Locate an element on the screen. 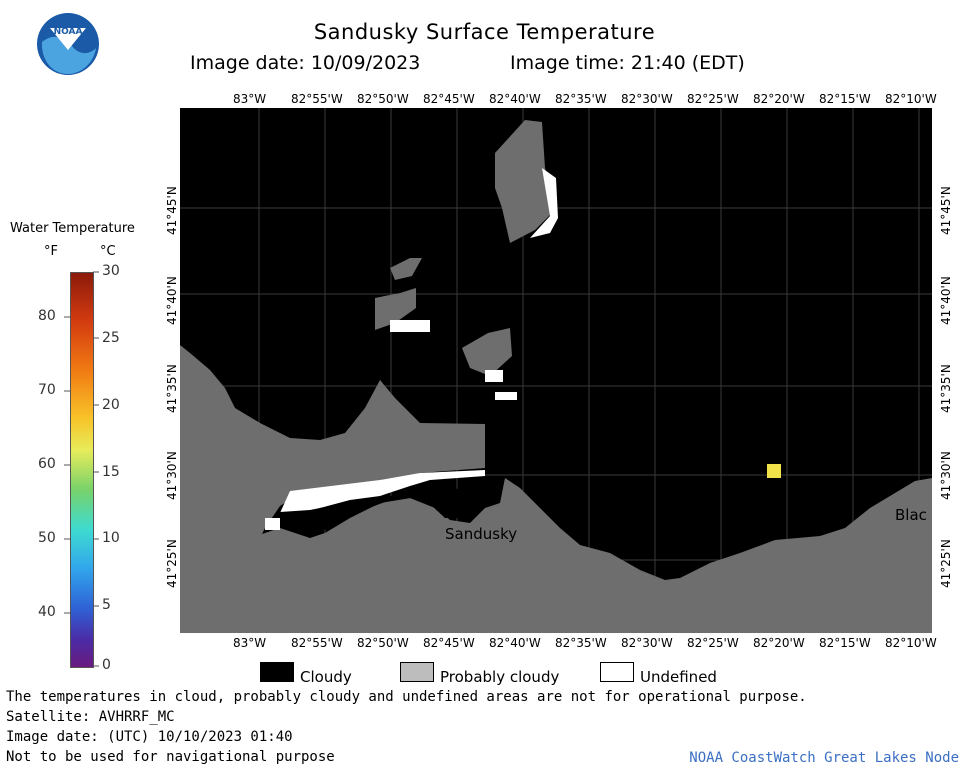  f-tick: 40 is located at coordinates (47, 612).